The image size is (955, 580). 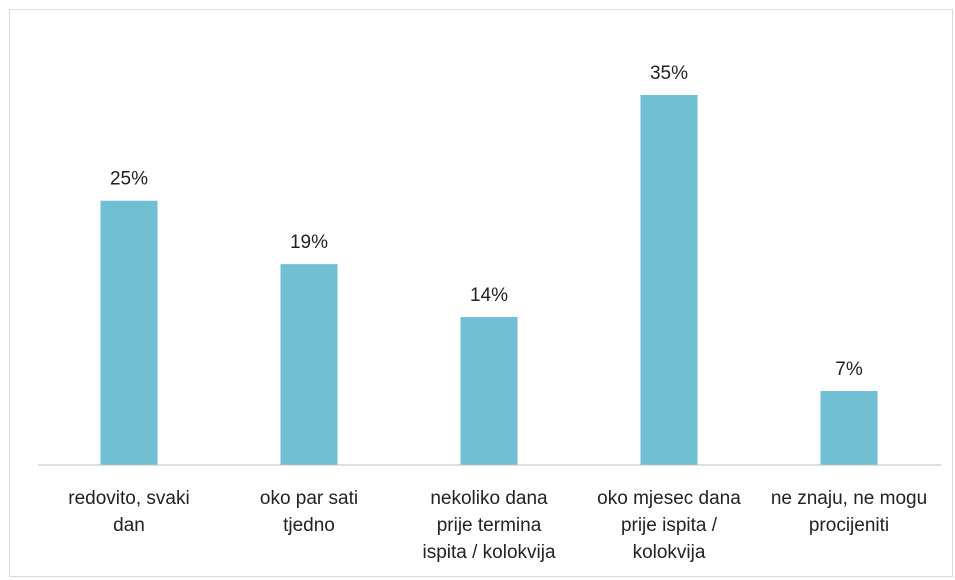 I want to click on category-label-line: procijeniti, so click(x=849, y=525).